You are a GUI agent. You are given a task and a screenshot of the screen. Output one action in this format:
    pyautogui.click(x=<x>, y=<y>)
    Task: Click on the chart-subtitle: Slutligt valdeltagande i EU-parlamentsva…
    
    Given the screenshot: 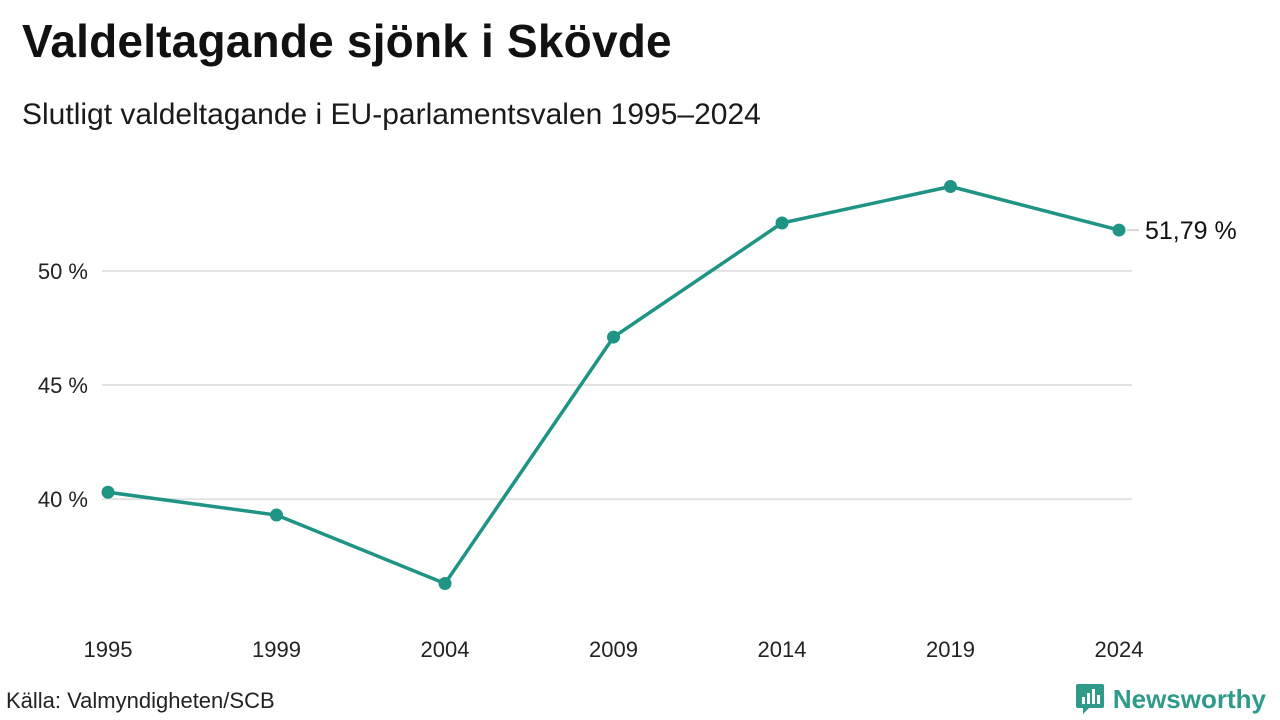 What is the action you would take?
    pyautogui.click(x=391, y=114)
    